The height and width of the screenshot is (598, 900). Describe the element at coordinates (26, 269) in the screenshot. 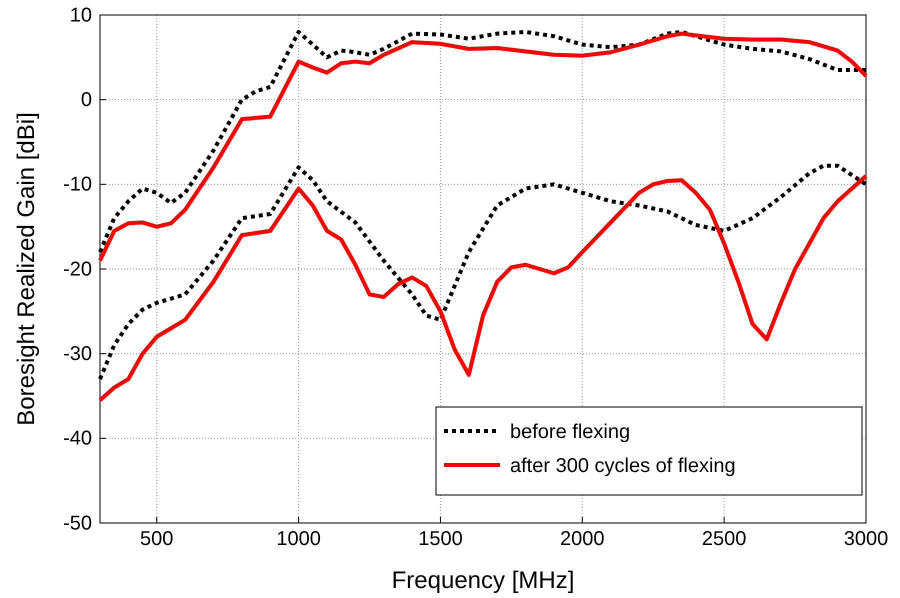

I see `y-axis-title: Boresight Realized Gain [dBi]` at that location.